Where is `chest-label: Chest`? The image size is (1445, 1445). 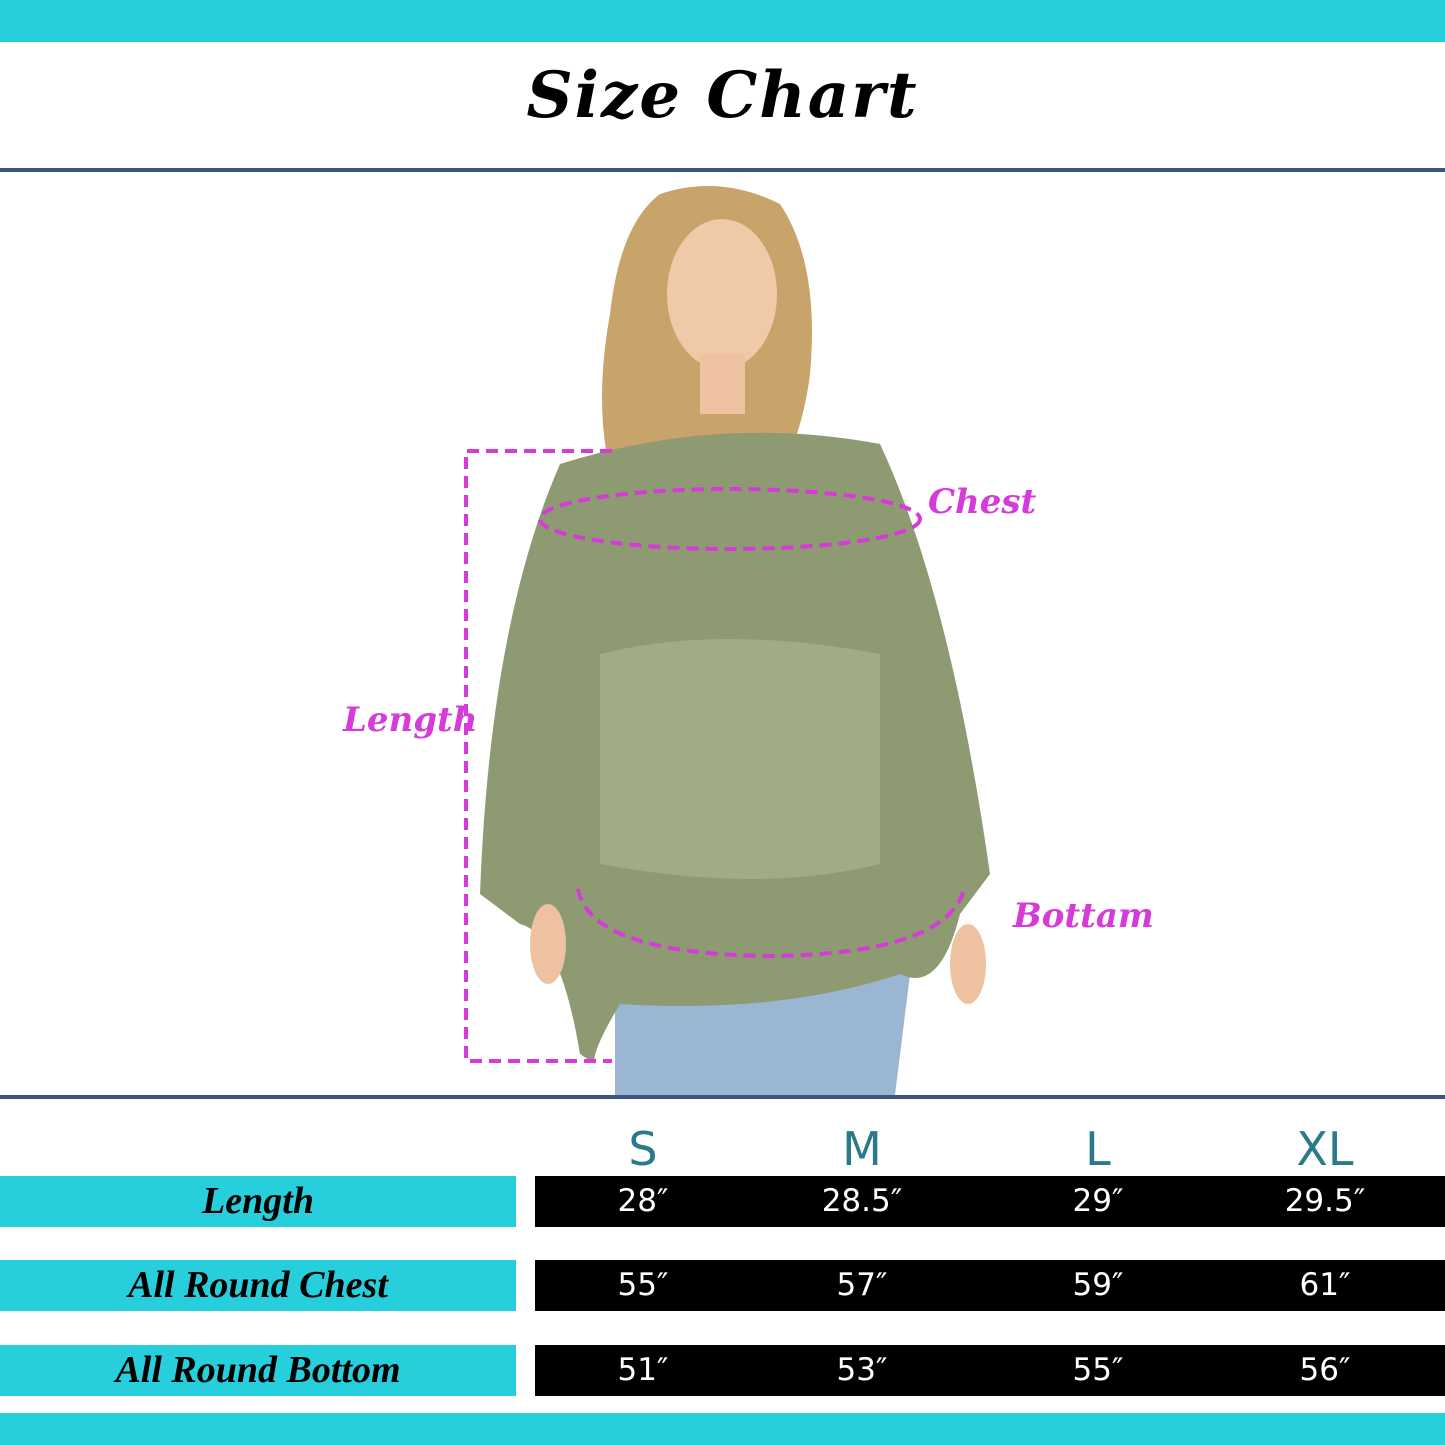
chest-label: Chest is located at coordinates (982, 502).